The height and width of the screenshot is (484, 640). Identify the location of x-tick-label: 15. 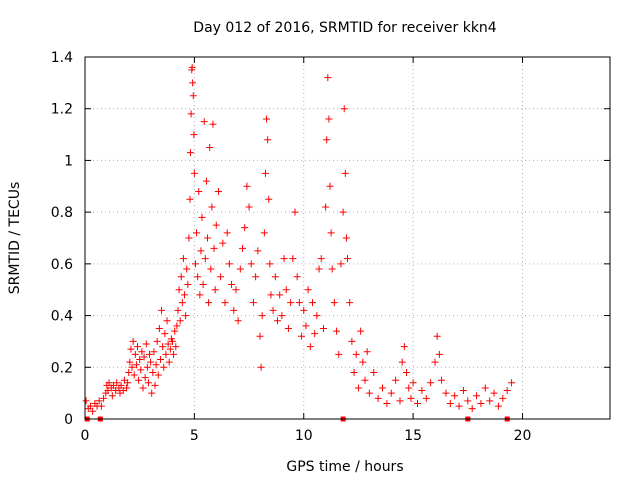
(413, 436).